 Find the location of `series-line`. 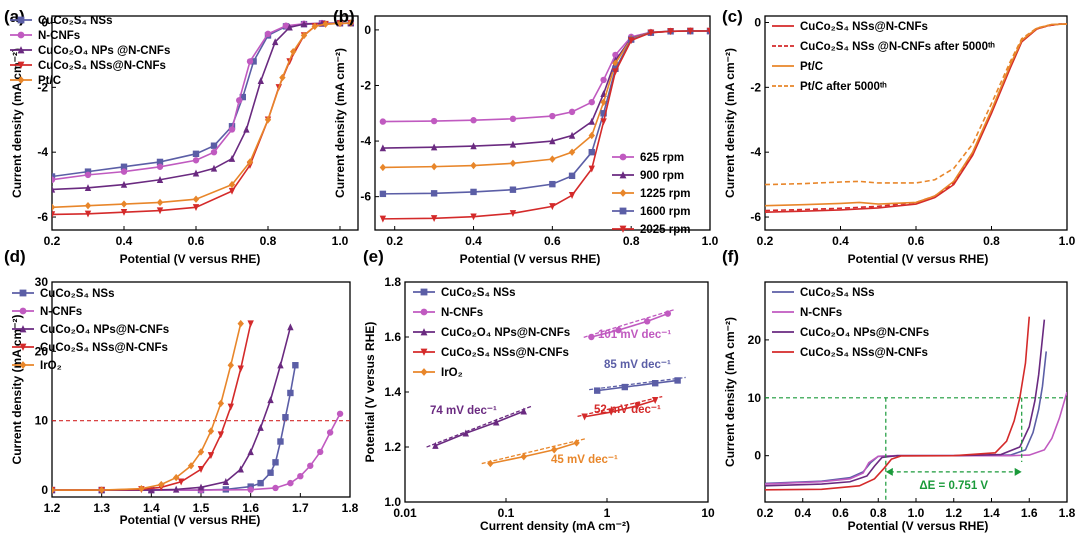

series-line is located at coordinates (905, 403).